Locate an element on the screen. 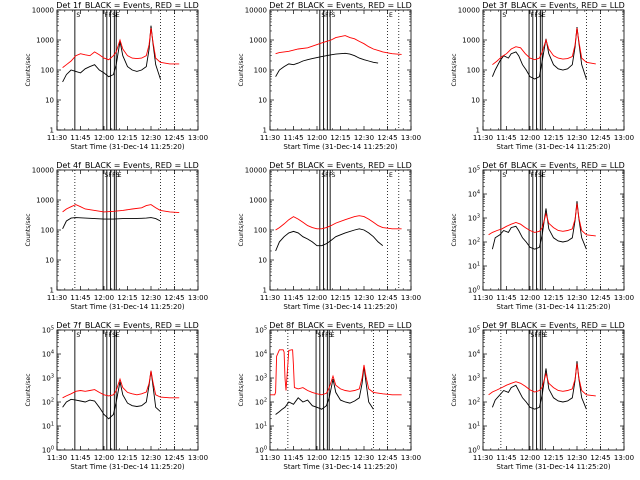 This screenshot has height=480, width=640. chart-title: Det 9f_BLACK = Events, RED = LLD is located at coordinates (553, 325).